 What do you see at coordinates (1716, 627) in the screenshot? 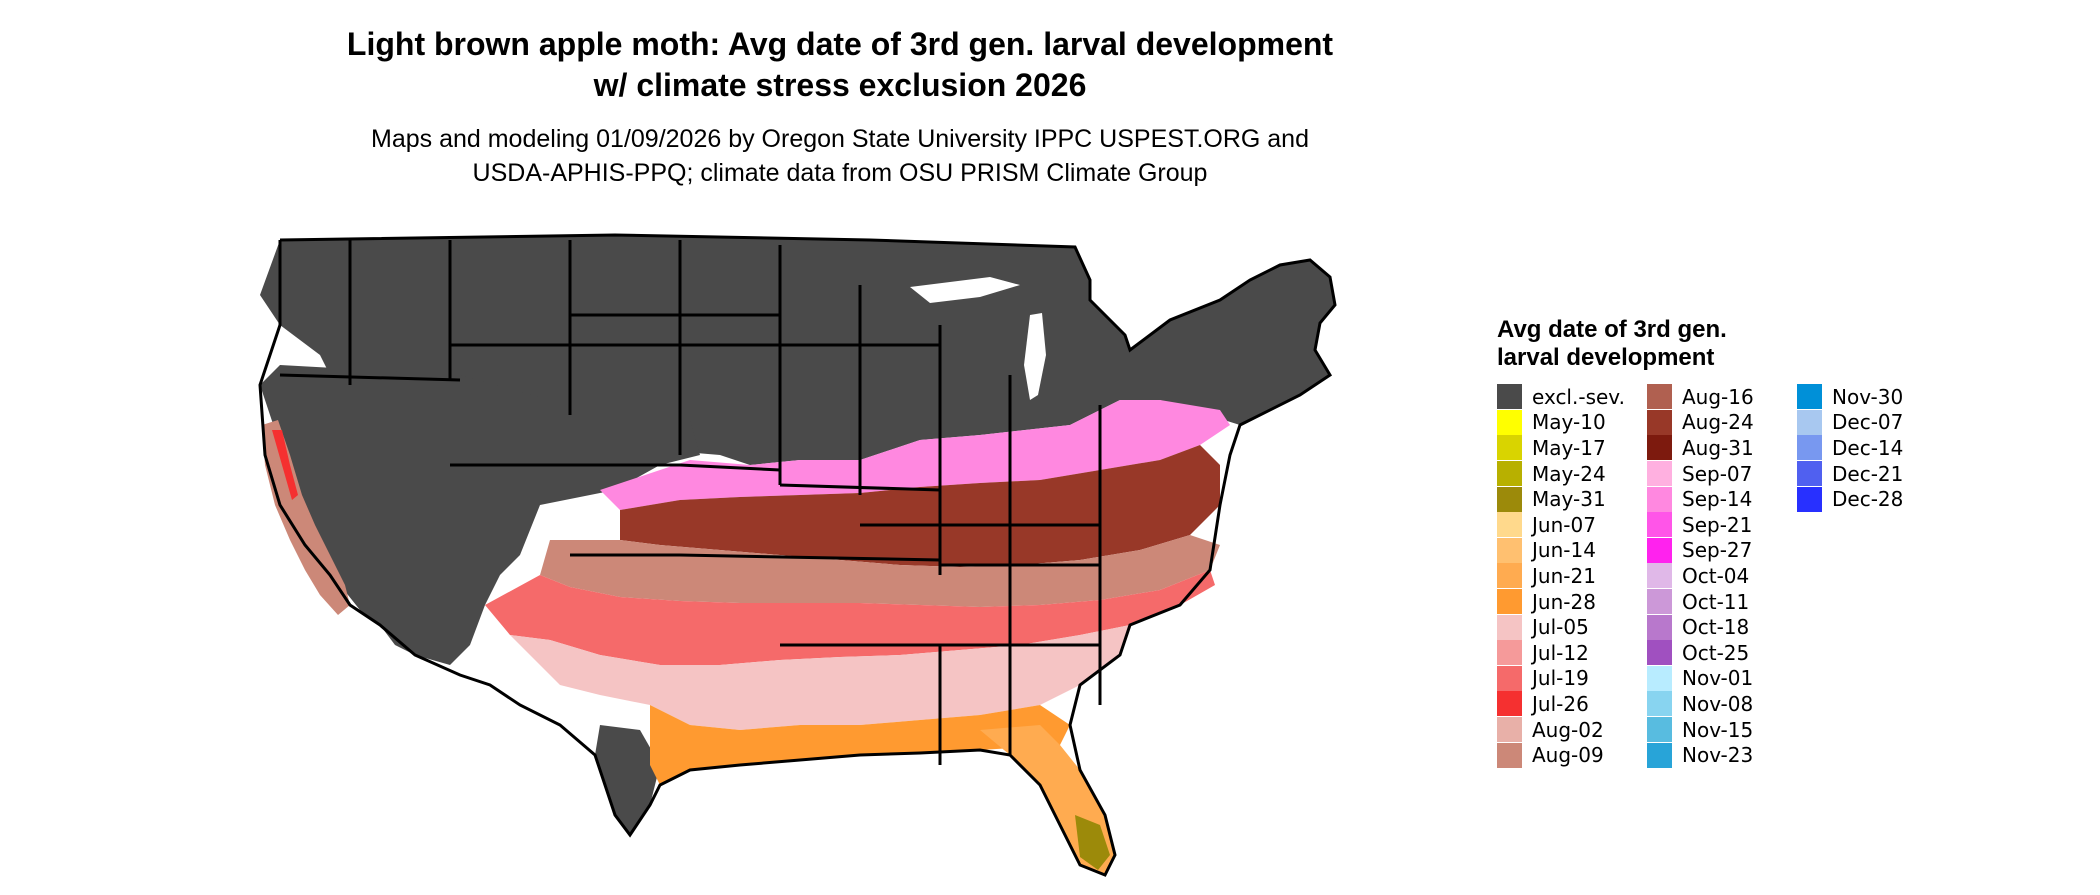
I see `legend-label: Oct-18` at bounding box center [1716, 627].